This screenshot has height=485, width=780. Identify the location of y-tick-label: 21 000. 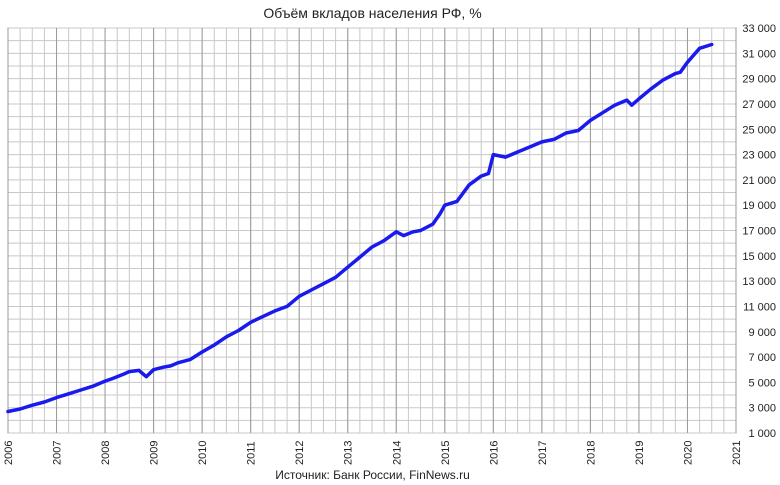
(759, 181).